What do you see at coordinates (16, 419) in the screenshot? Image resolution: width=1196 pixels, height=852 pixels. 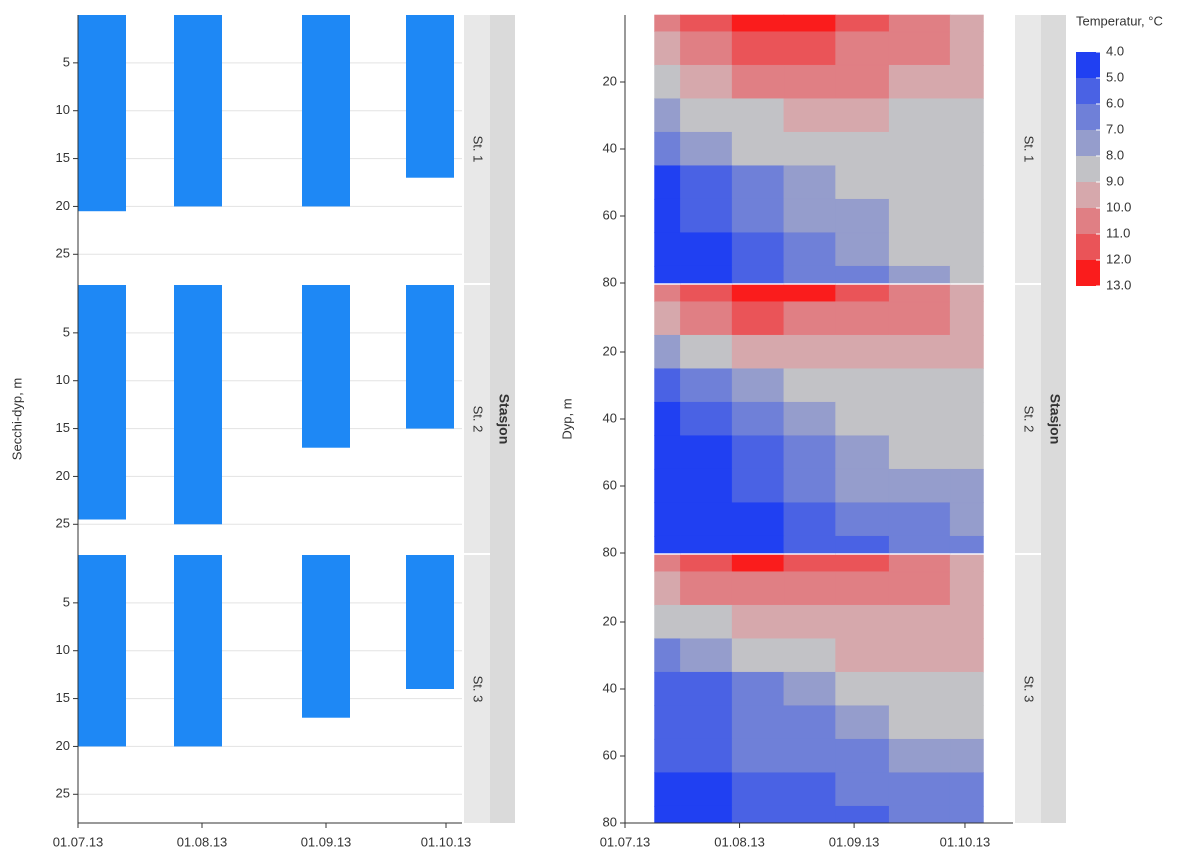 I see `y-axis-title: Secchi-dyp, m` at bounding box center [16, 419].